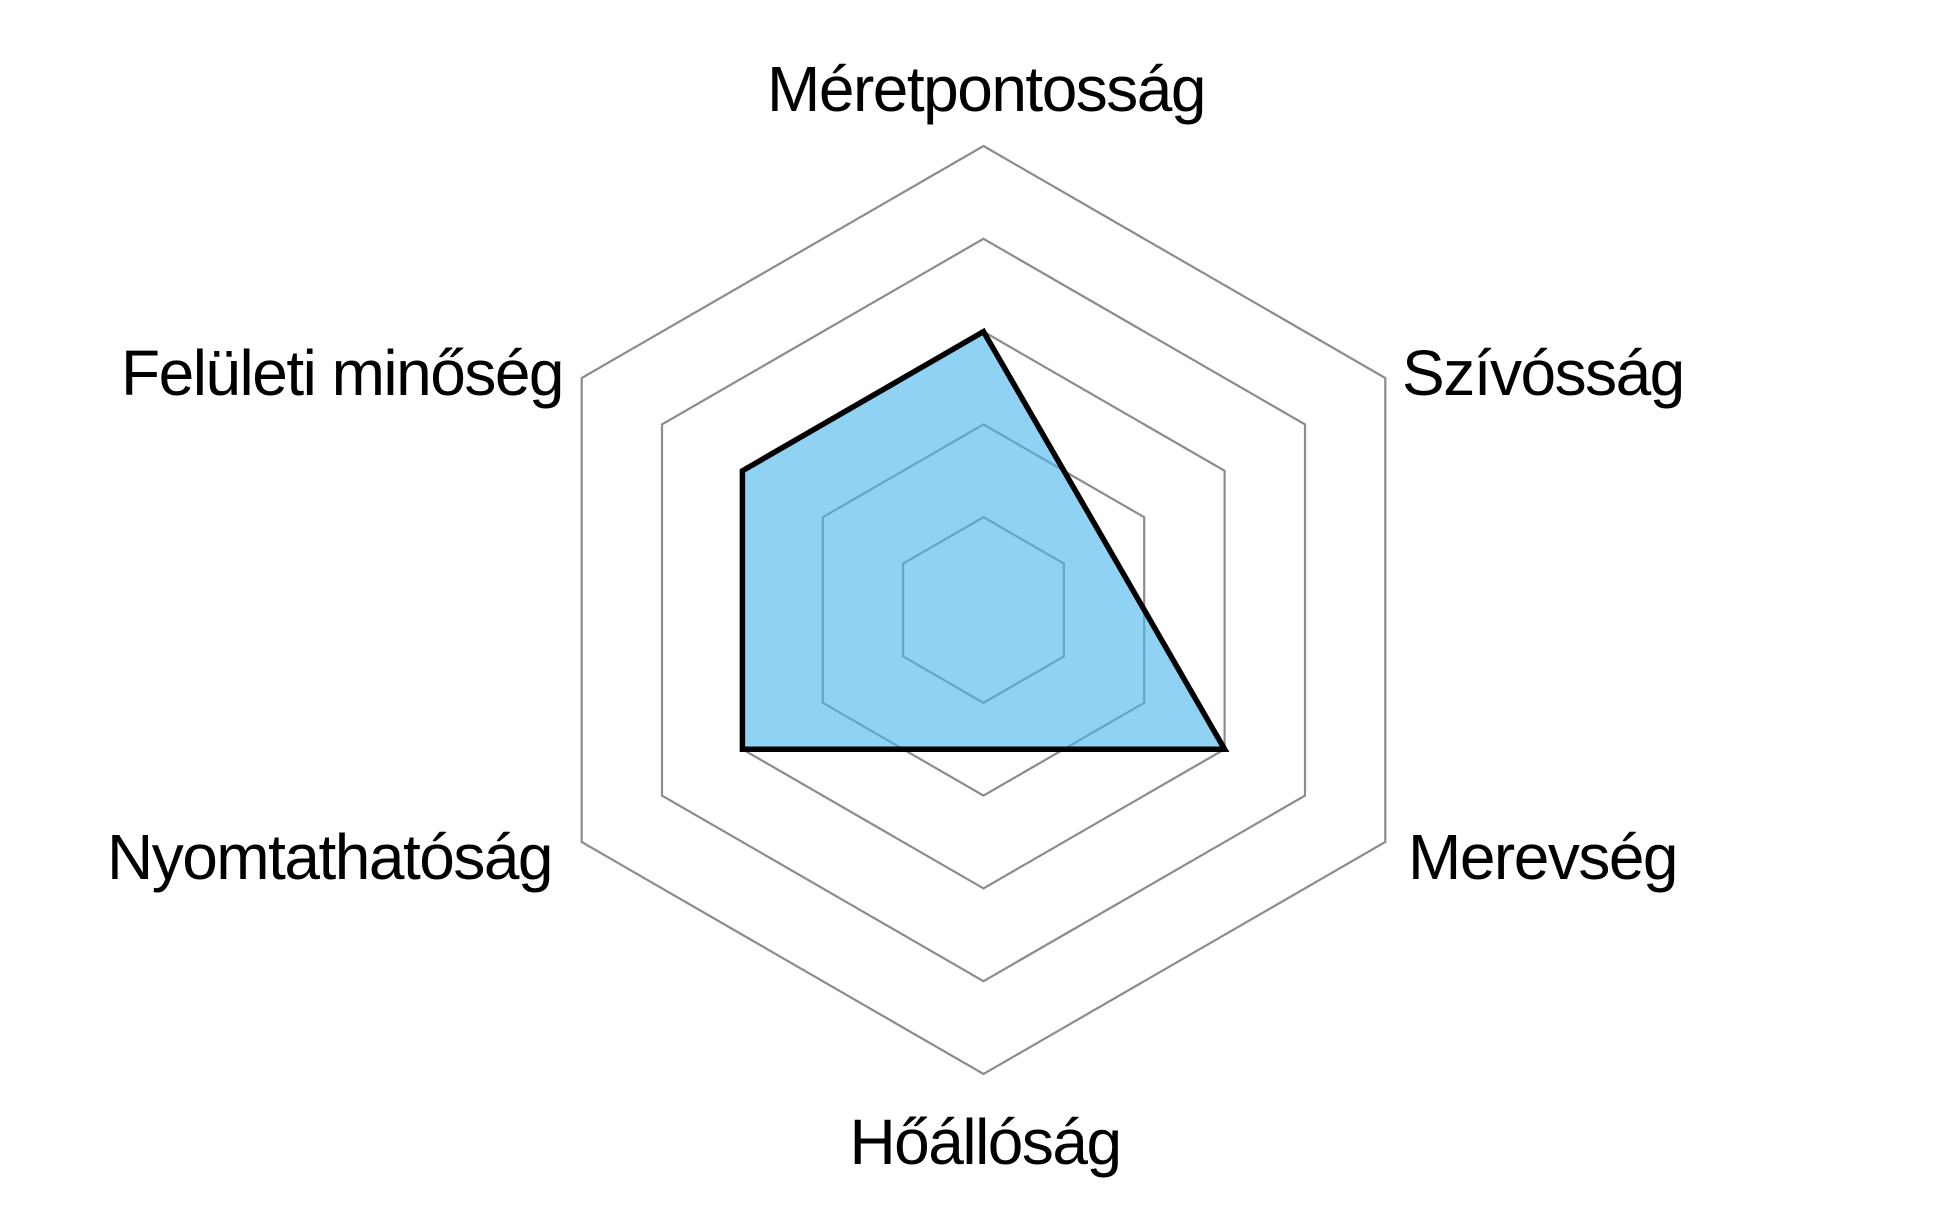 This screenshot has height=1216, width=1949. What do you see at coordinates (985, 1142) in the screenshot?
I see `axis-label-hoallosag: Hőállóság` at bounding box center [985, 1142].